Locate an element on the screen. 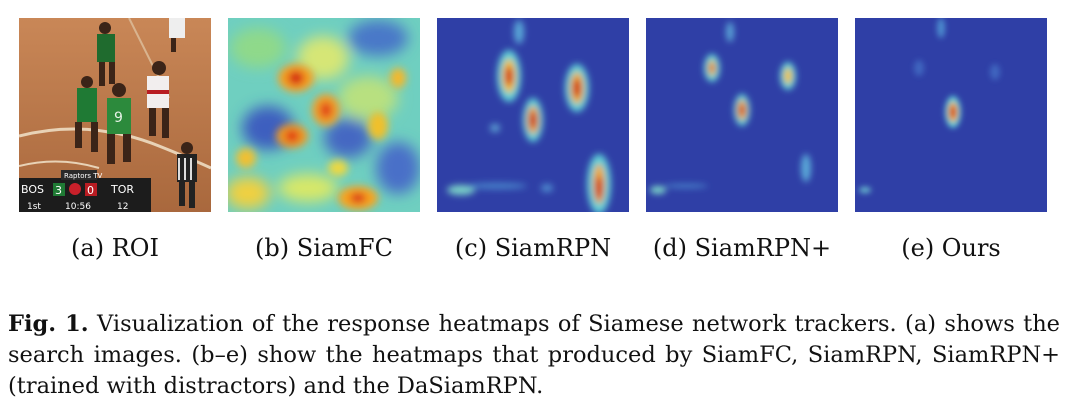 Image resolution: width=1066 pixels, height=406 pixels. player-green-target: 9 is located at coordinates (119, 123).